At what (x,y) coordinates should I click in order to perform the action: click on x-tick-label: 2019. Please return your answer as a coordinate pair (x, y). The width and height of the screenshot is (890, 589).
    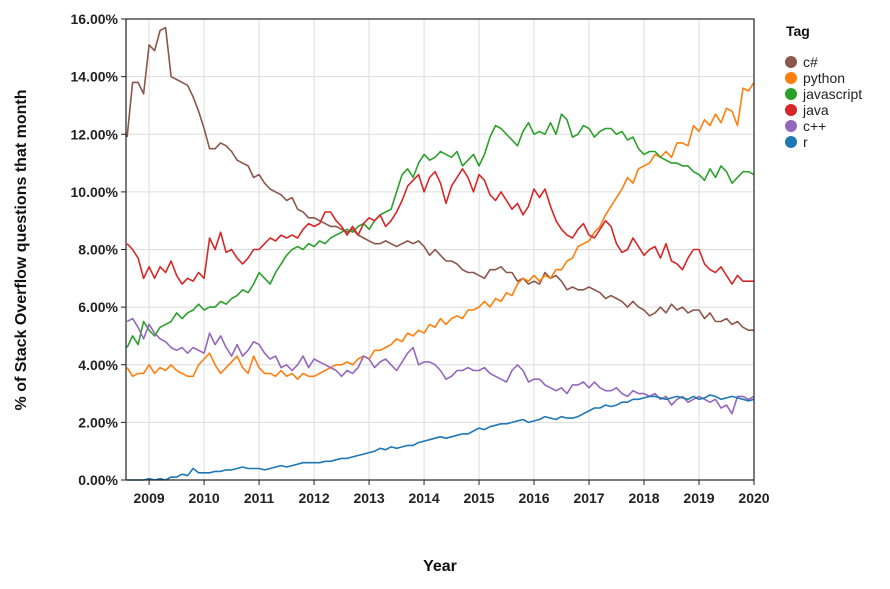
    Looking at the image, I should click on (698, 498).